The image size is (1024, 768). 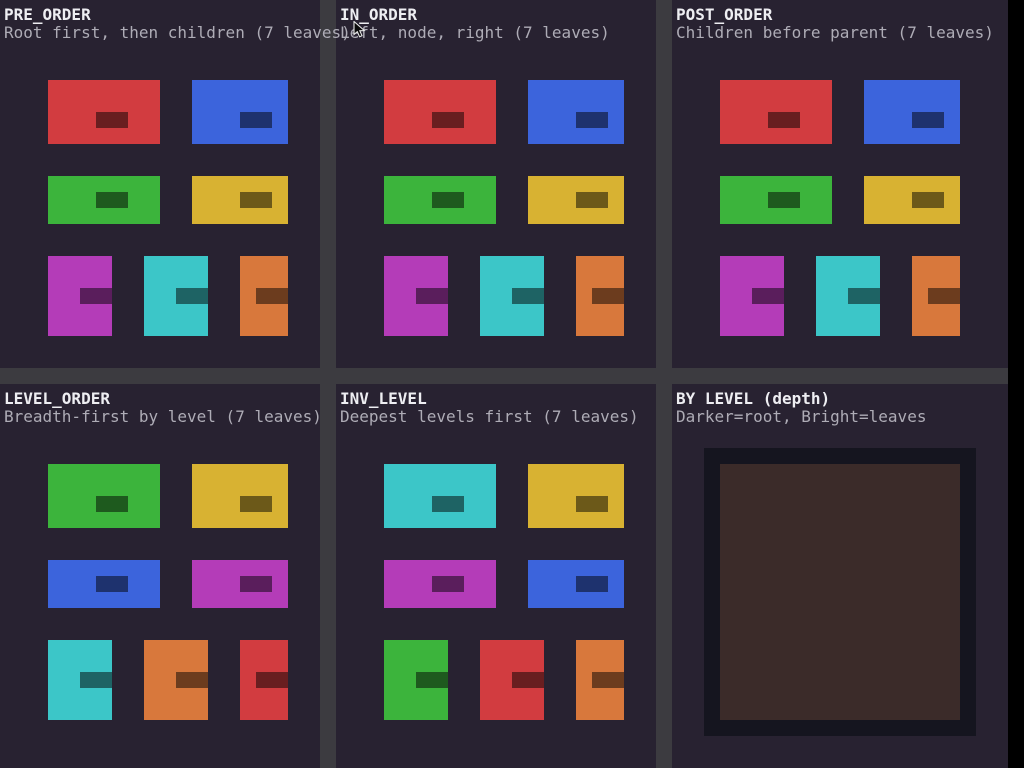 I want to click on panel-subtitle: Breadth-first by level (7 leaves), so click(x=163, y=416).